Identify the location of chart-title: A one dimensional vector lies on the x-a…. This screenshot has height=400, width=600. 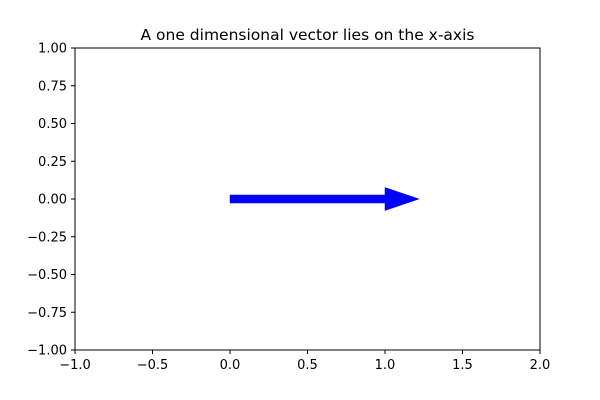
(308, 35).